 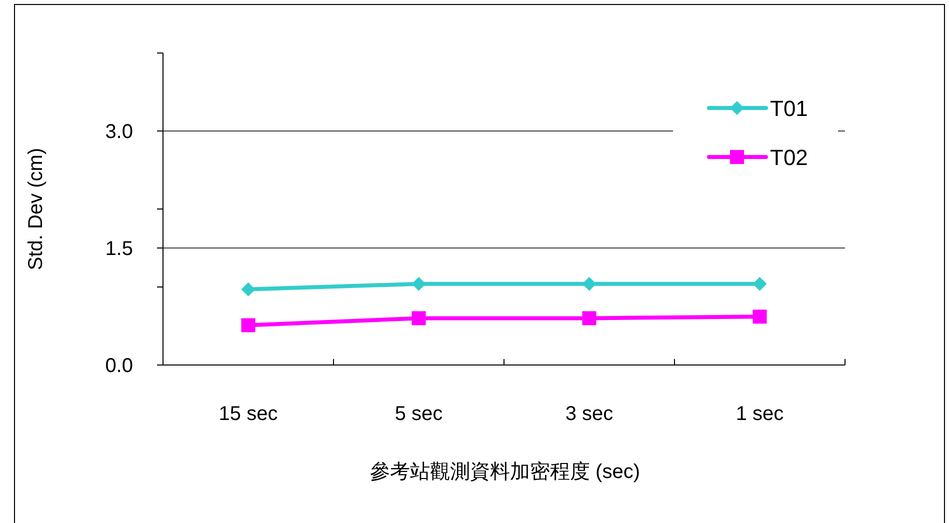 What do you see at coordinates (36, 209) in the screenshot?
I see `y-axis-title: Std. Dev (cm)` at bounding box center [36, 209].